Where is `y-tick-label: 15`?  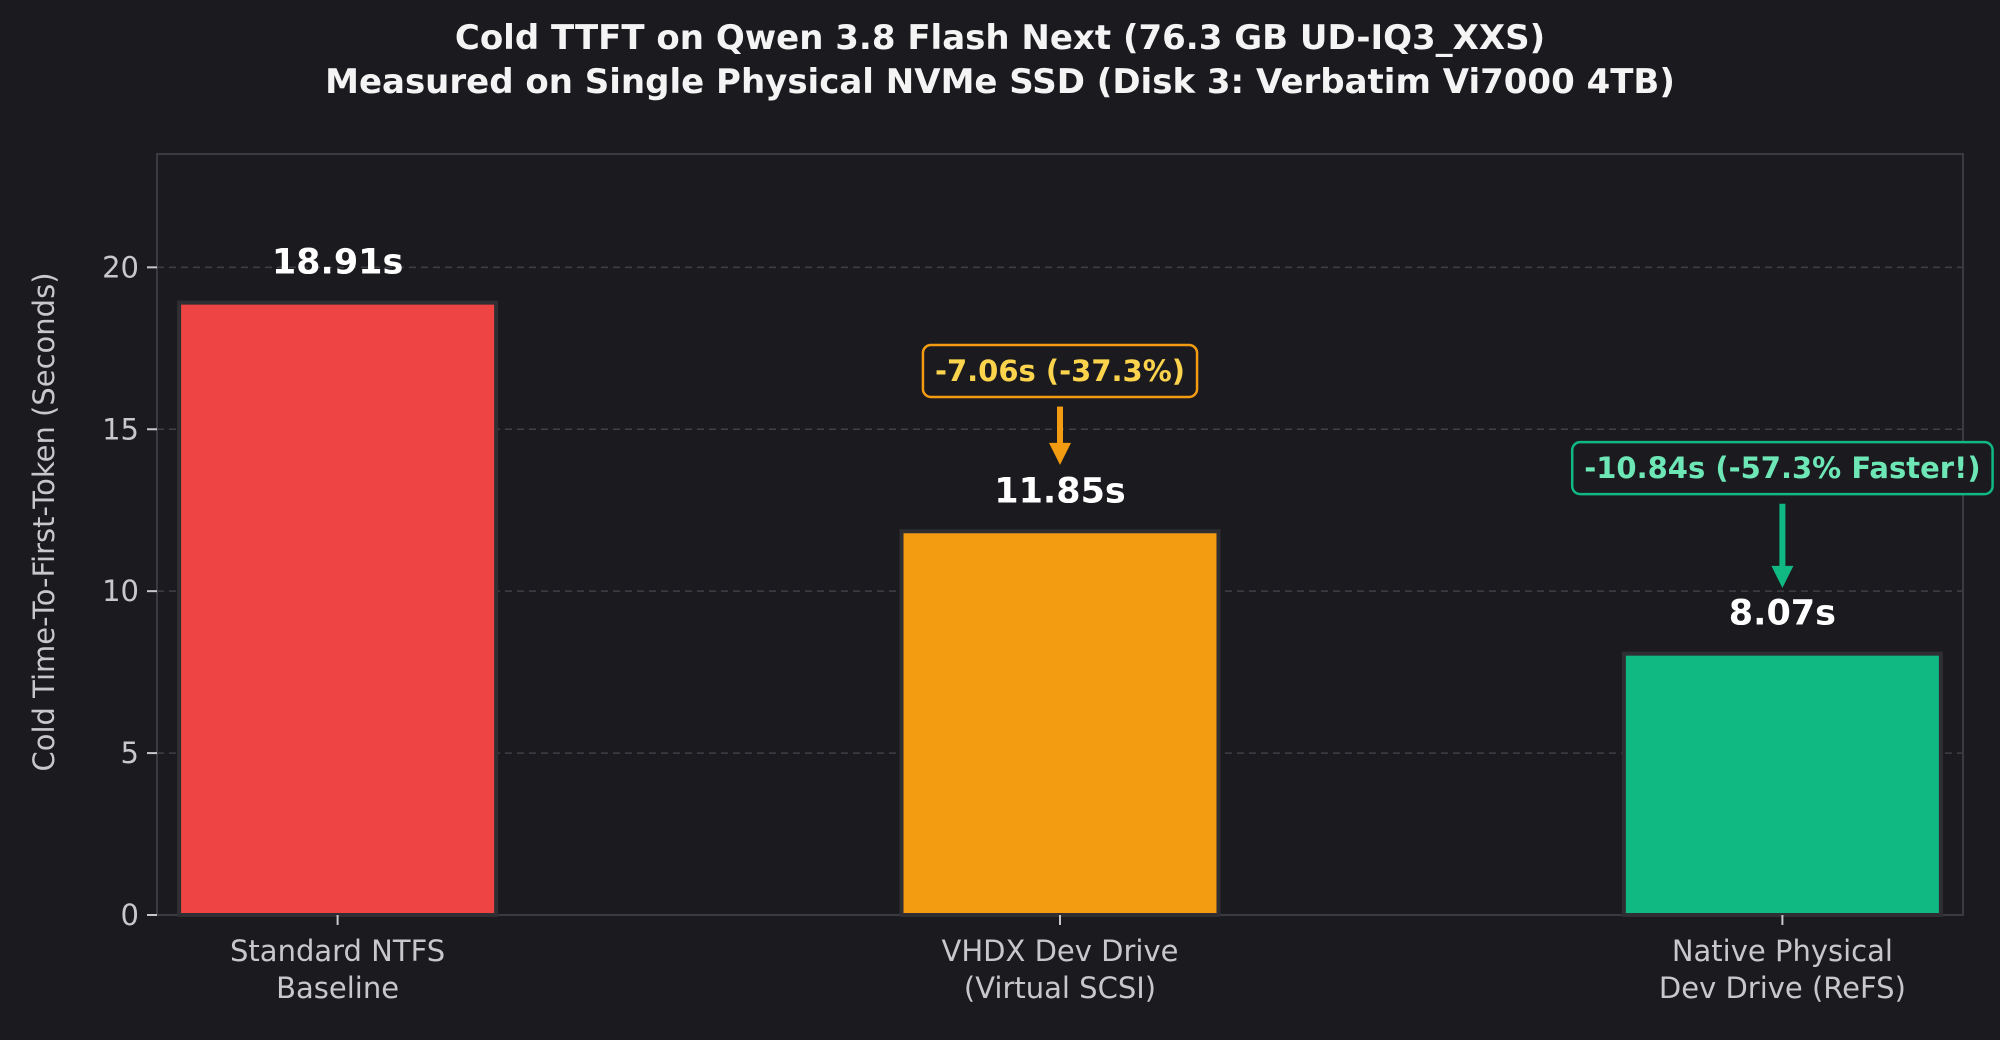
y-tick-label: 15 is located at coordinates (120, 429).